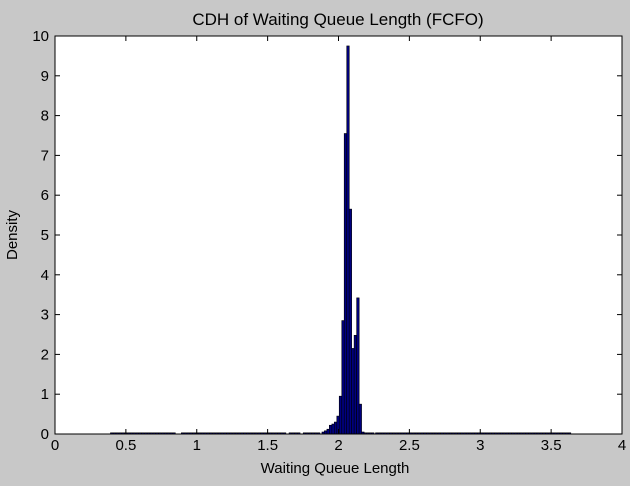 Image resolution: width=630 pixels, height=486 pixels. I want to click on y-tick-label: 7, so click(45, 155).